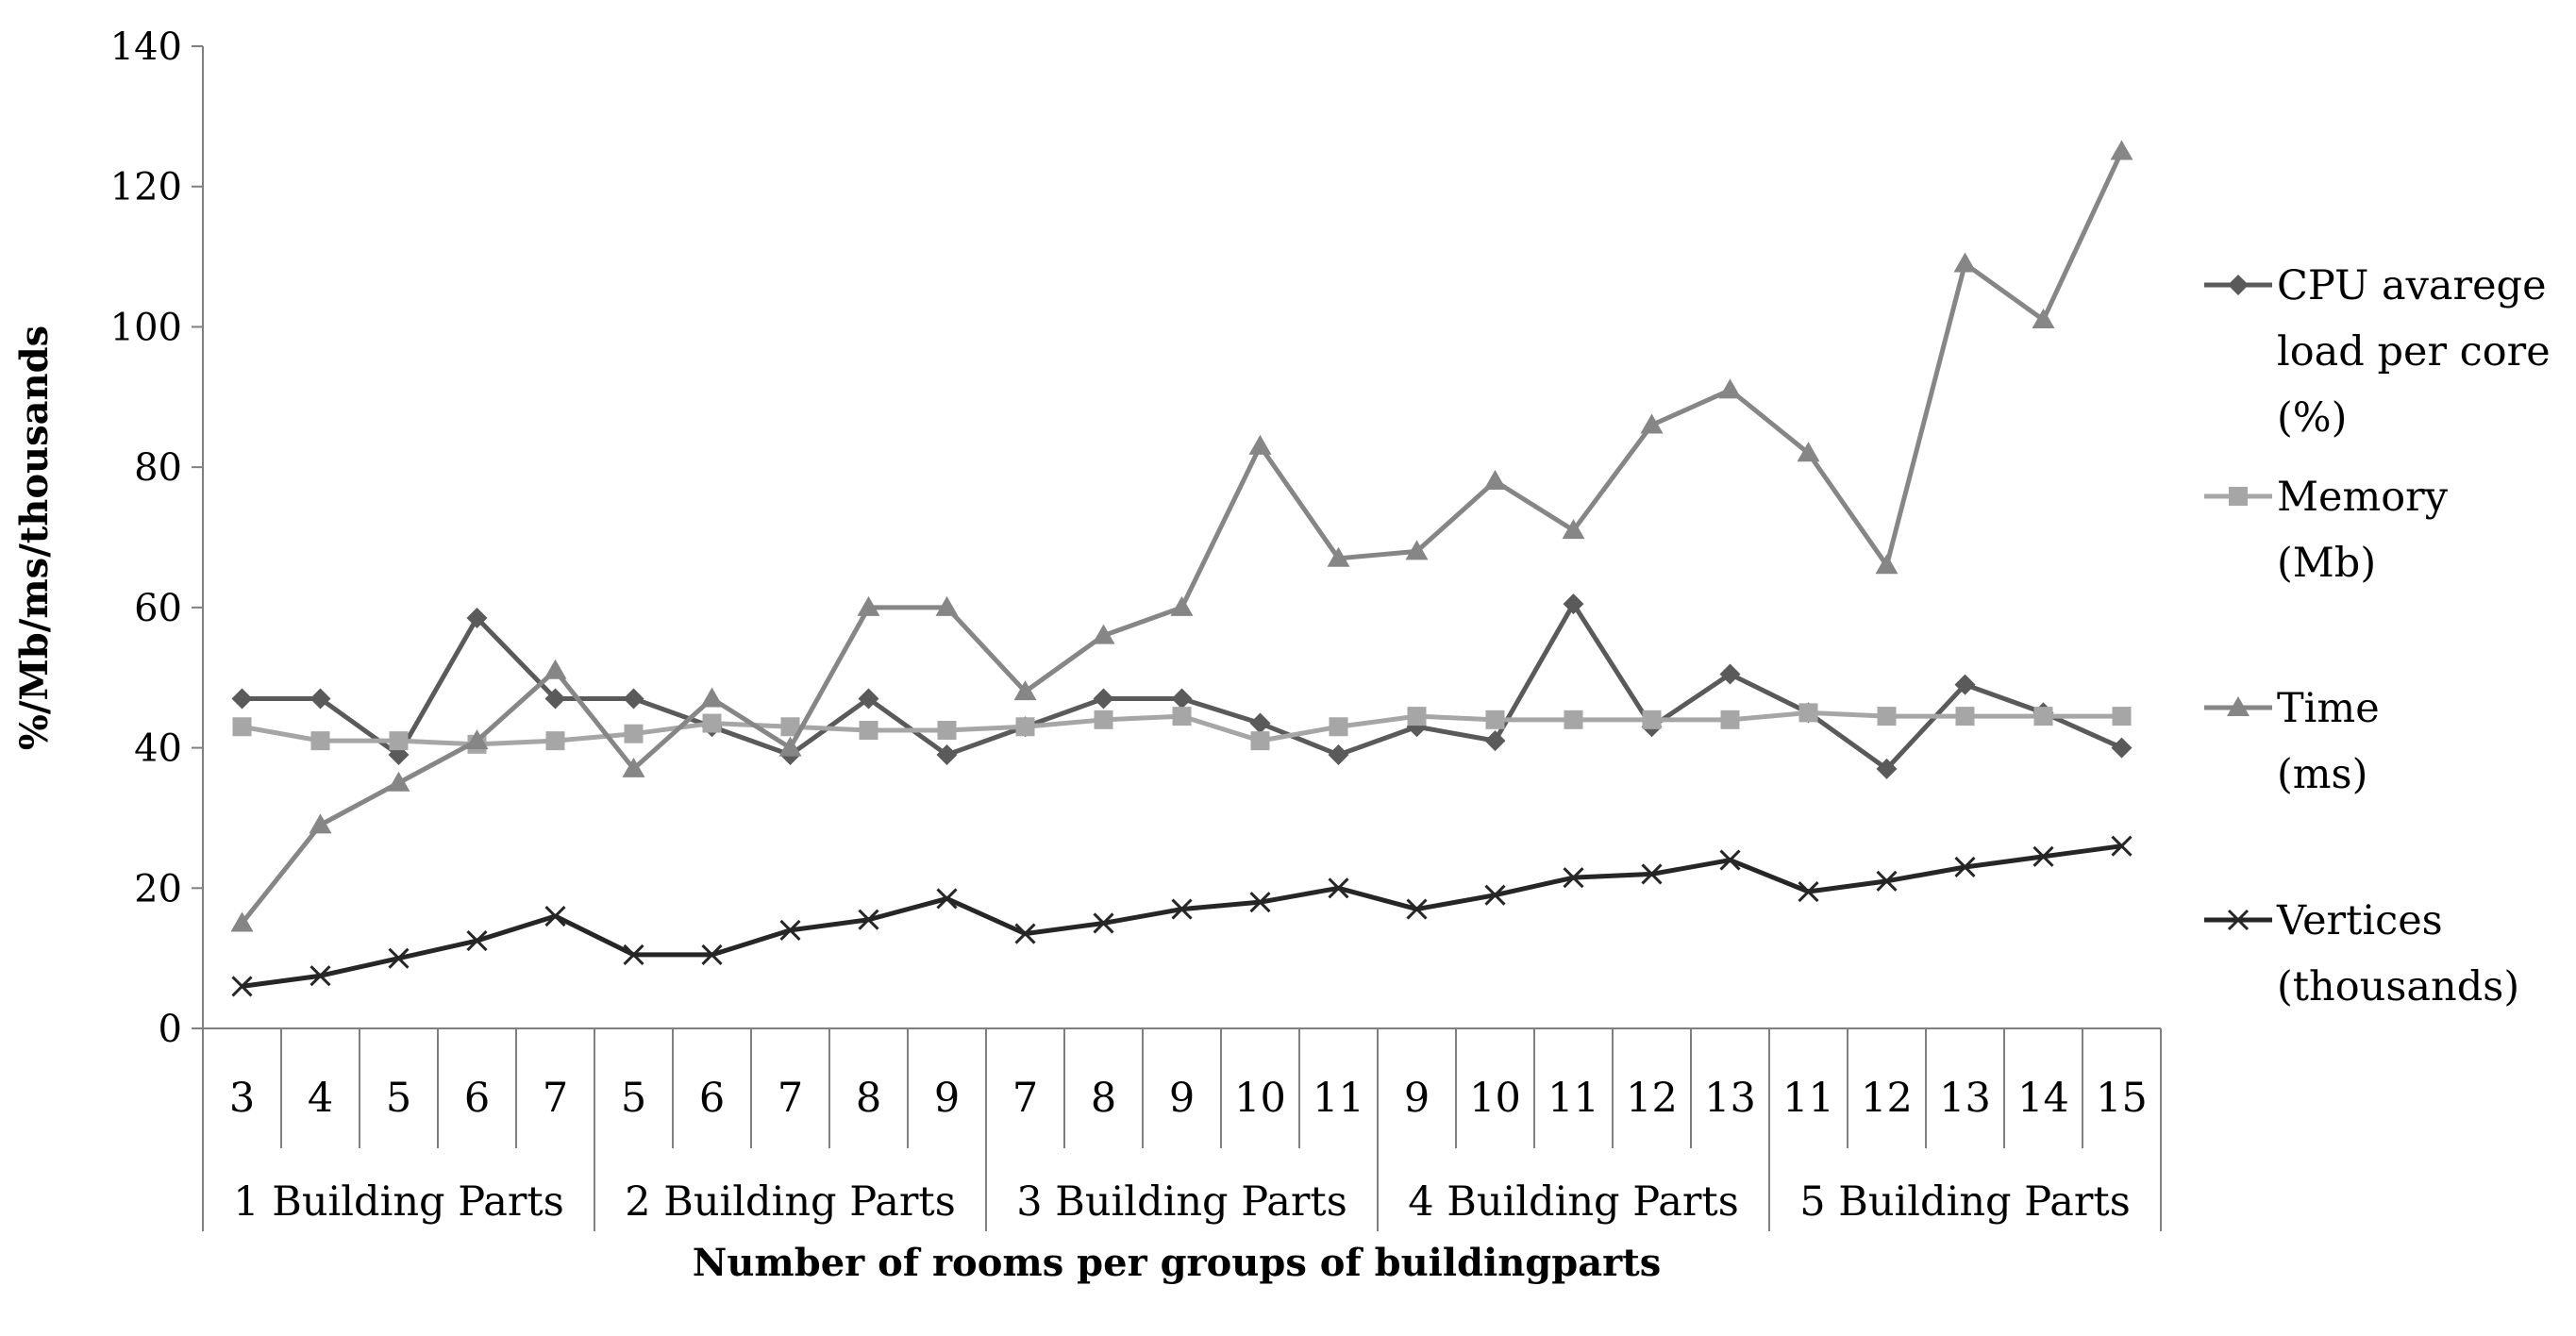 This screenshot has width=2576, height=1336. What do you see at coordinates (2292, 741) in the screenshot?
I see `legend-entry: Time (ms)` at bounding box center [2292, 741].